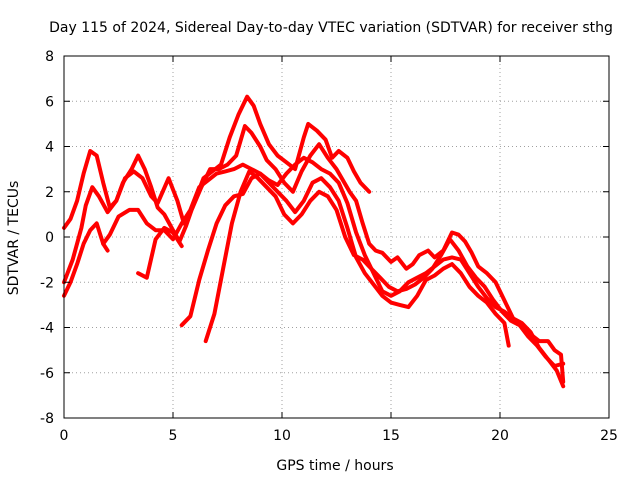 The width and height of the screenshot is (640, 480). What do you see at coordinates (64, 436) in the screenshot?
I see `x-tick-label: 0` at bounding box center [64, 436].